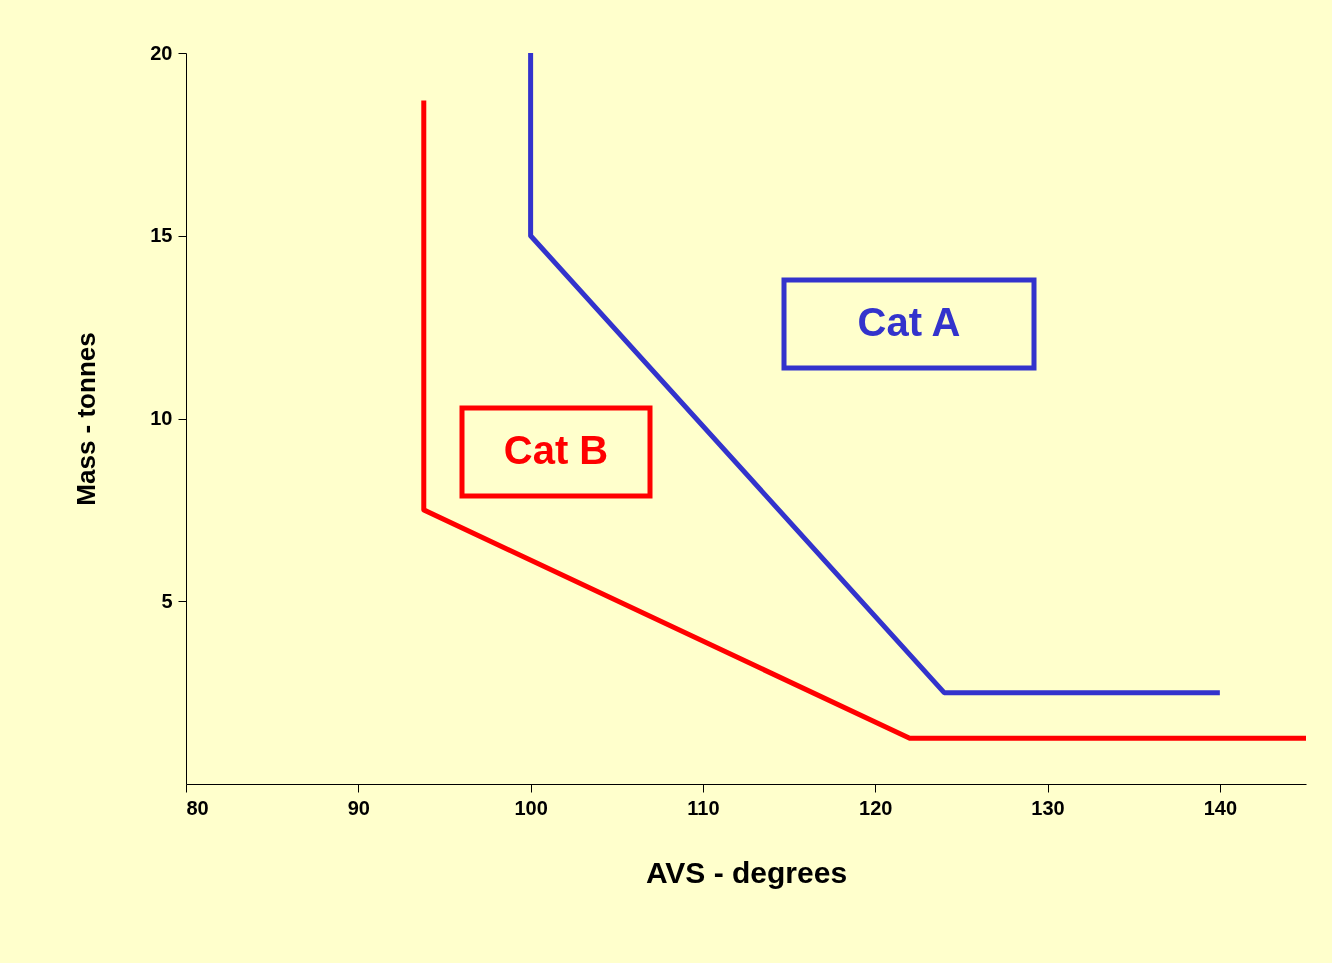  I want to click on y-axis-title: Mass - tonnes, so click(86, 419).